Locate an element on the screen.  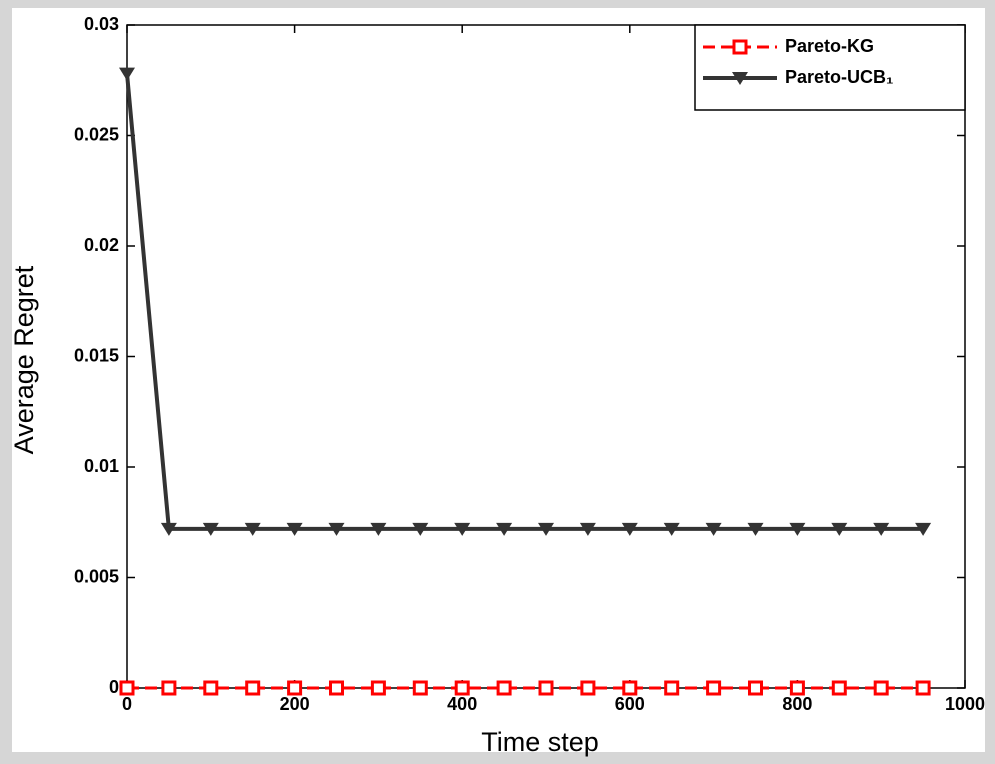
x-tick-label: 800 is located at coordinates (797, 704).